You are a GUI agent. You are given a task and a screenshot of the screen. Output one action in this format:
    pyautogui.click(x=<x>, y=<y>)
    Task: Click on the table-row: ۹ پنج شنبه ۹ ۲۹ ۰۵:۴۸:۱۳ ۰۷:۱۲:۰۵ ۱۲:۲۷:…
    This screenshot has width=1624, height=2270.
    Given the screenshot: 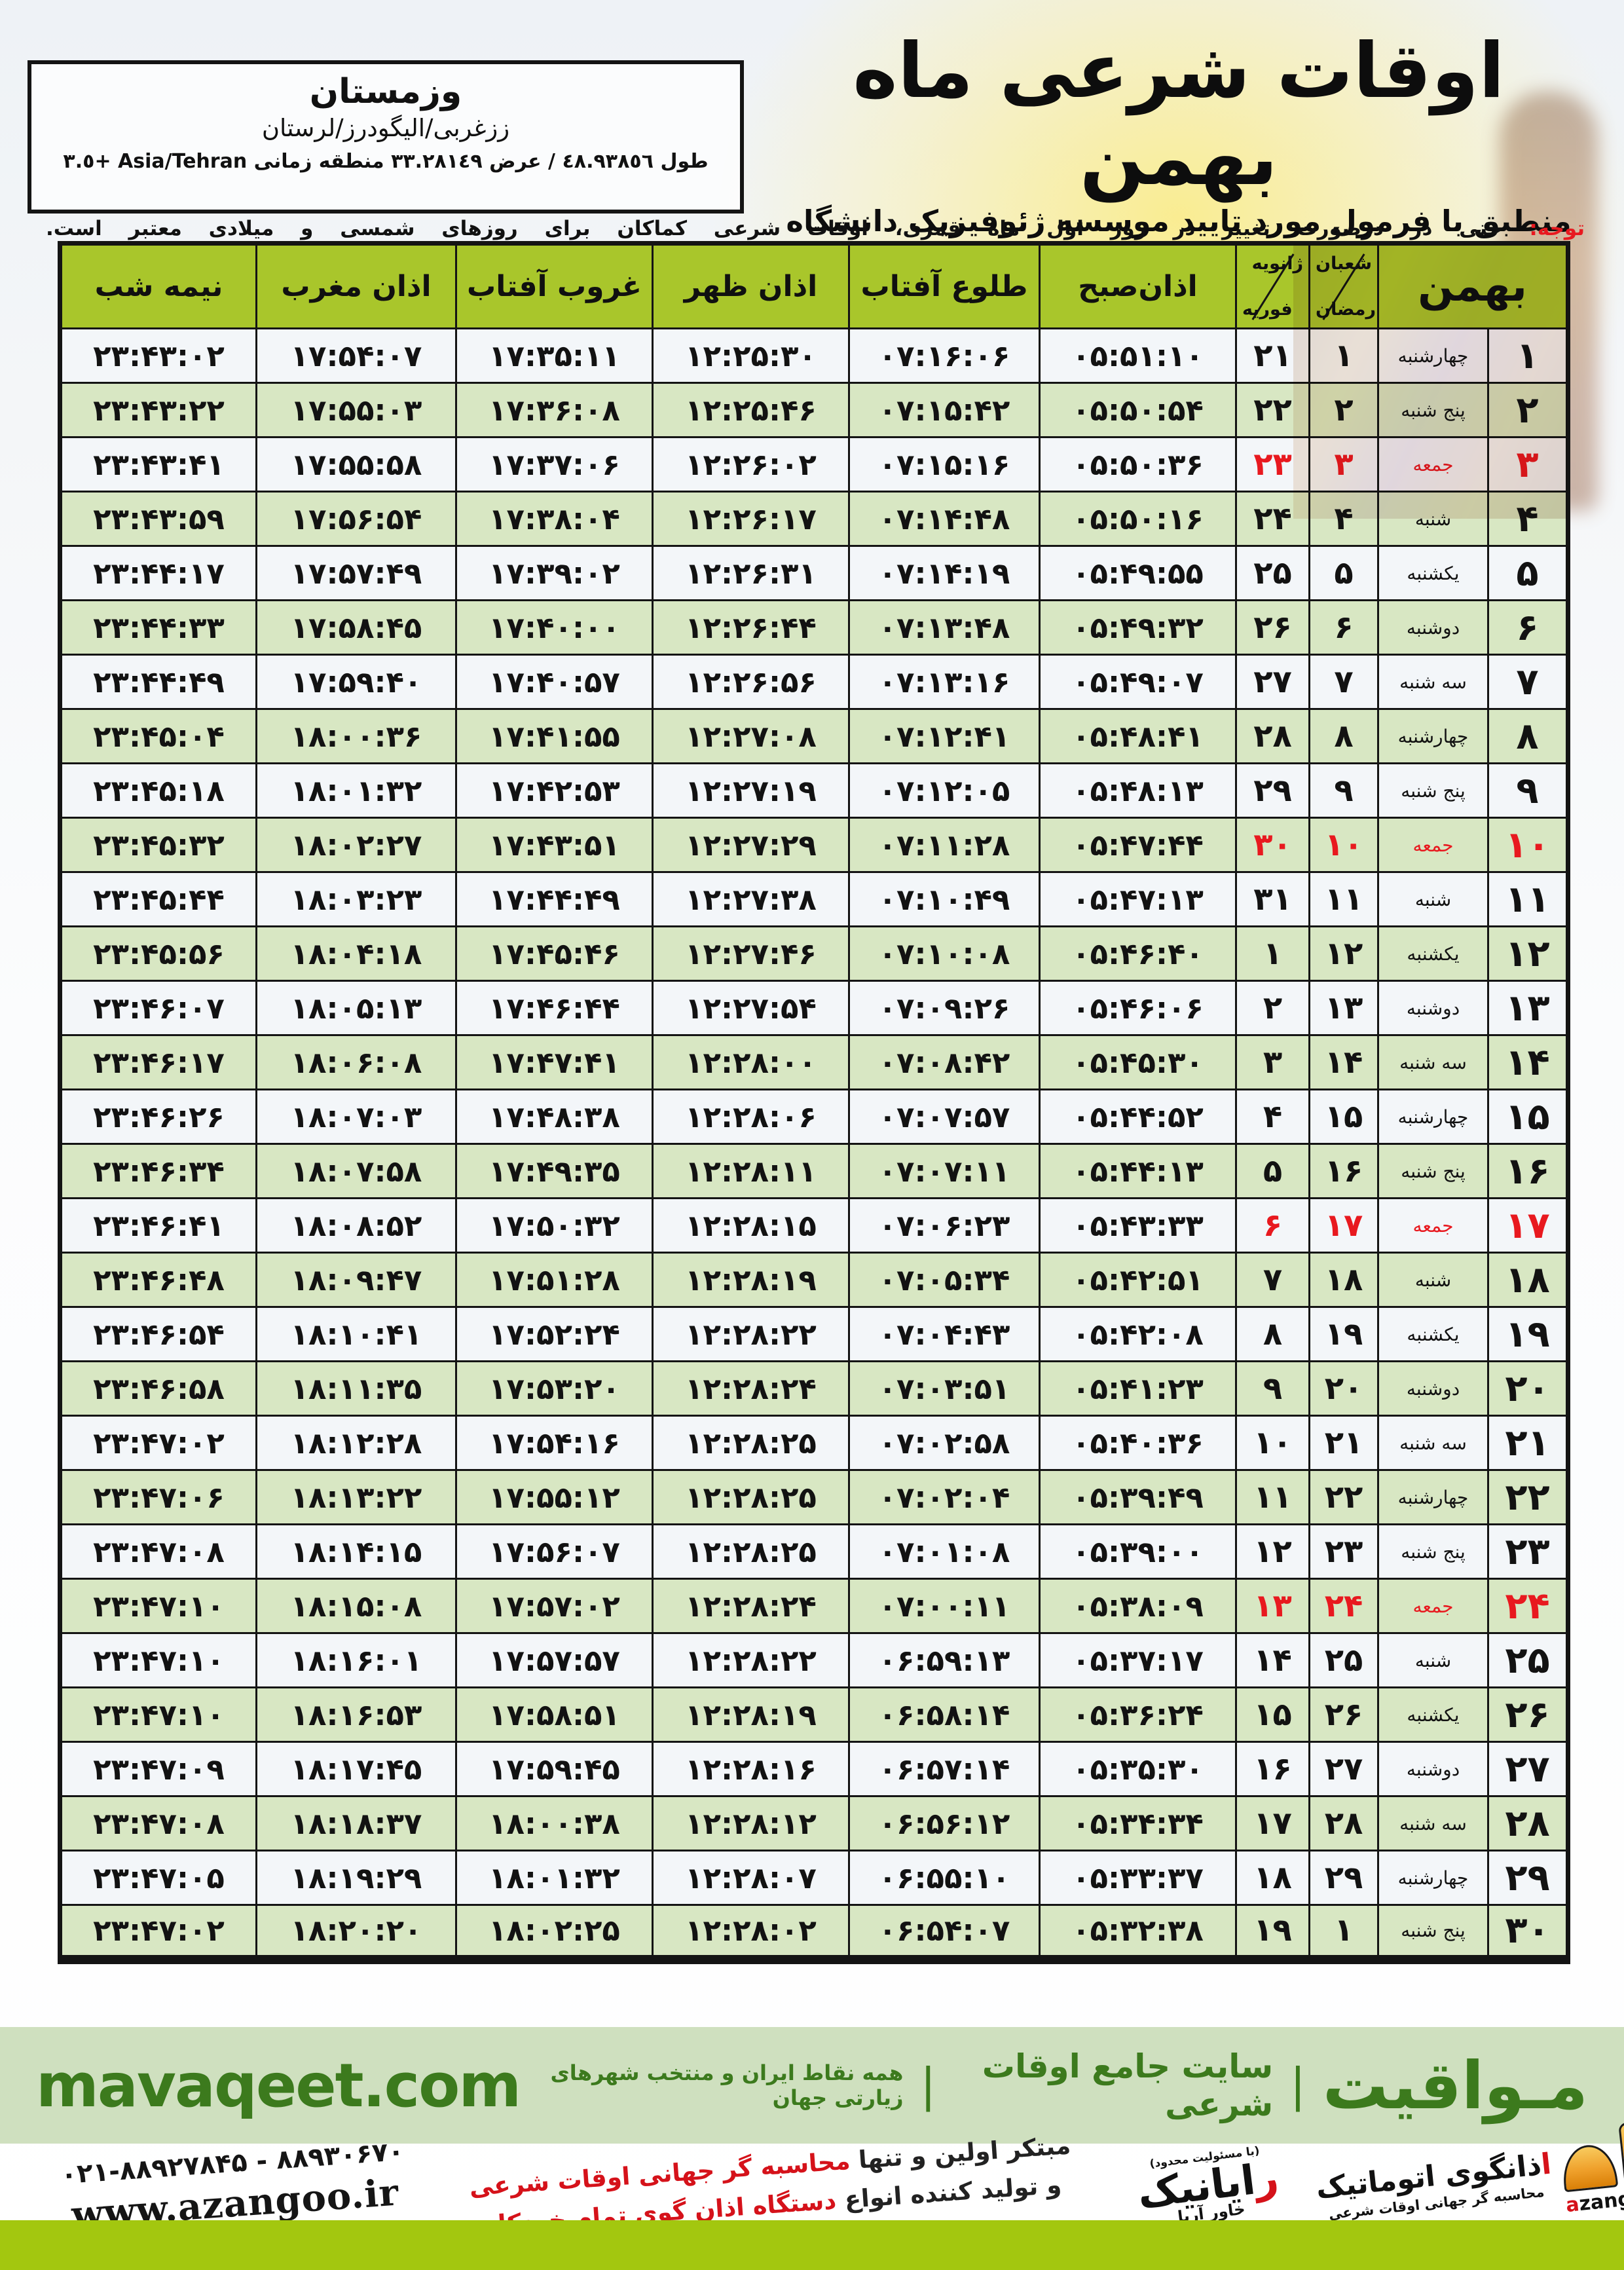 What is the action you would take?
    pyautogui.click(x=814, y=790)
    